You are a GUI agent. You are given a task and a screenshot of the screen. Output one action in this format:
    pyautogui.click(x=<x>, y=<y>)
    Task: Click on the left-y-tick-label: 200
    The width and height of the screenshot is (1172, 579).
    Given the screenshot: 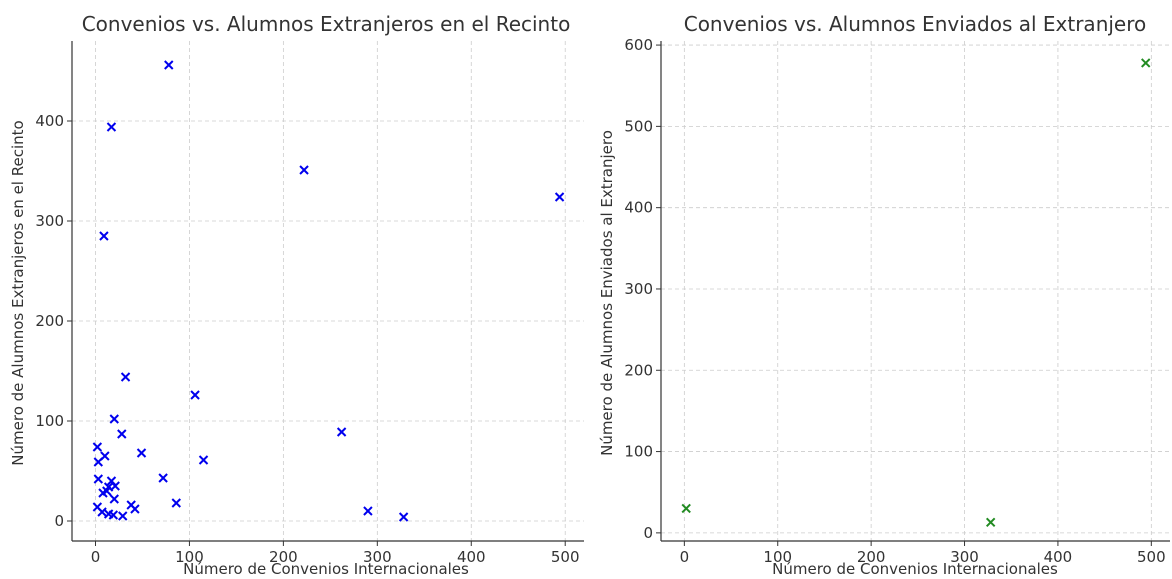 What is the action you would take?
    pyautogui.click(x=49, y=321)
    